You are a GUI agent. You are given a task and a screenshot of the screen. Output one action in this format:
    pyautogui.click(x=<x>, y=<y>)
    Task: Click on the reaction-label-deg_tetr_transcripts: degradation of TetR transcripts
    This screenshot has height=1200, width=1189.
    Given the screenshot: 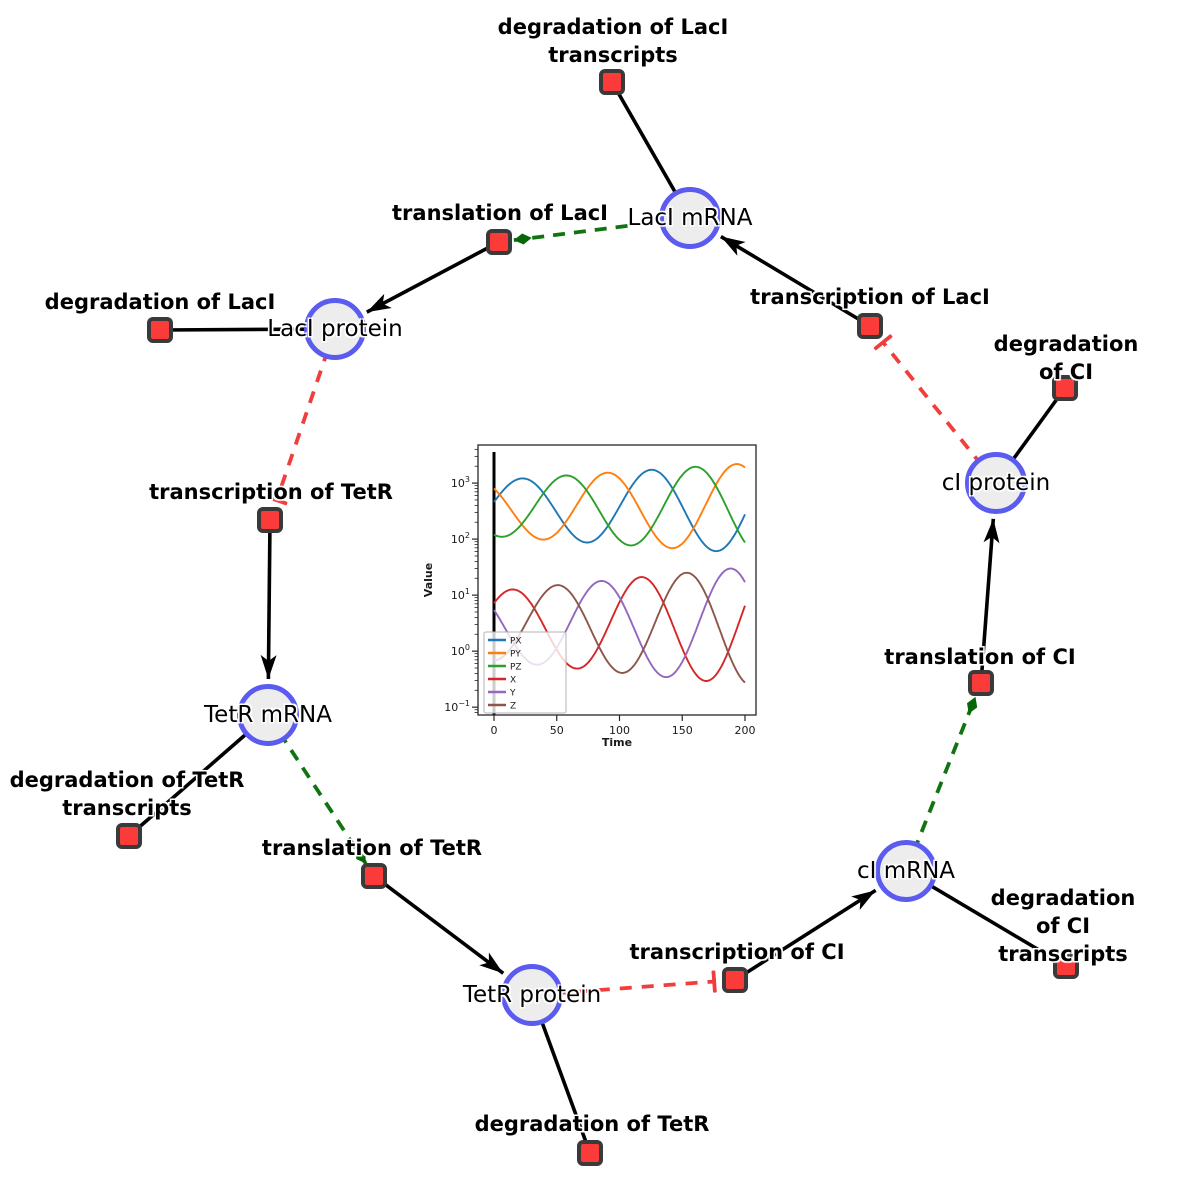 What is the action you would take?
    pyautogui.click(x=127, y=794)
    